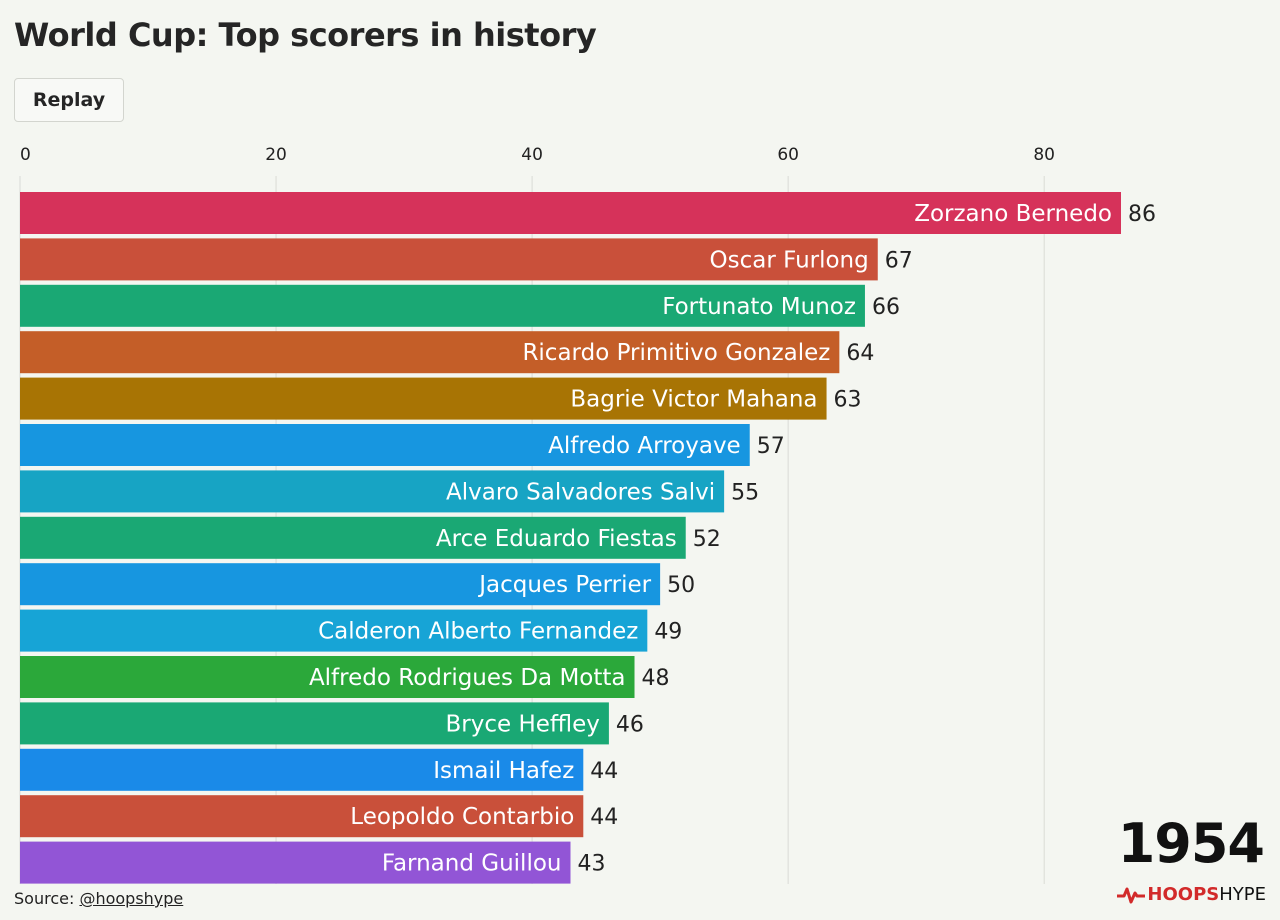  What do you see at coordinates (276, 155) in the screenshot?
I see `x-tick-label: 20` at bounding box center [276, 155].